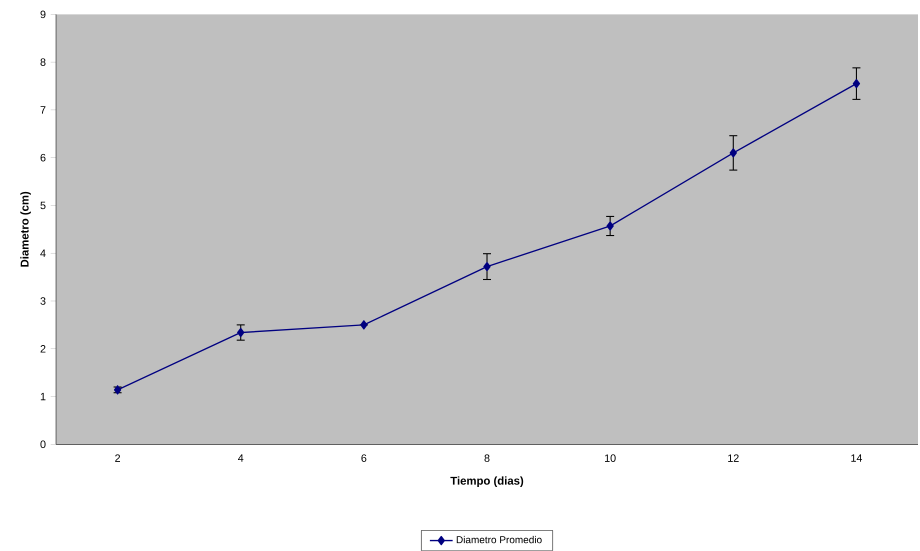 The image size is (920, 551). I want to click on y-tick-label: 0, so click(43, 444).